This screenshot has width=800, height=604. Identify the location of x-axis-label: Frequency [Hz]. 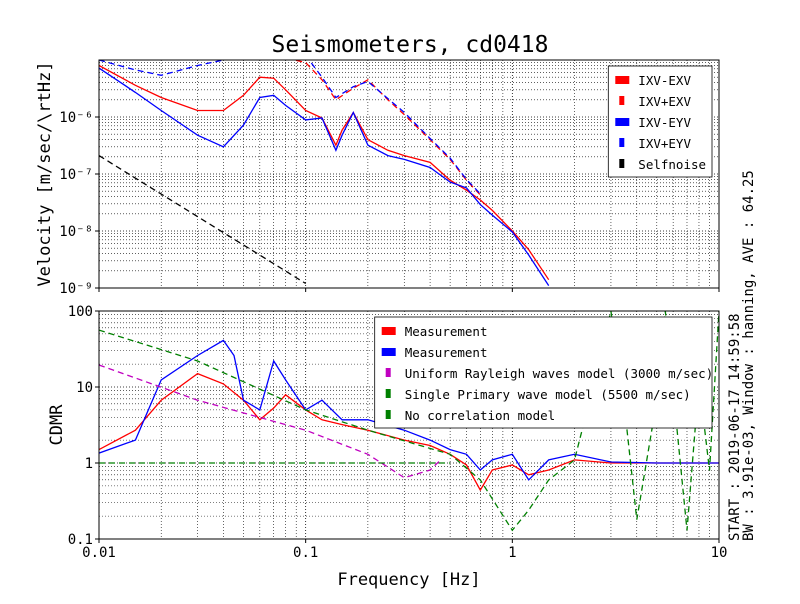
(408, 580).